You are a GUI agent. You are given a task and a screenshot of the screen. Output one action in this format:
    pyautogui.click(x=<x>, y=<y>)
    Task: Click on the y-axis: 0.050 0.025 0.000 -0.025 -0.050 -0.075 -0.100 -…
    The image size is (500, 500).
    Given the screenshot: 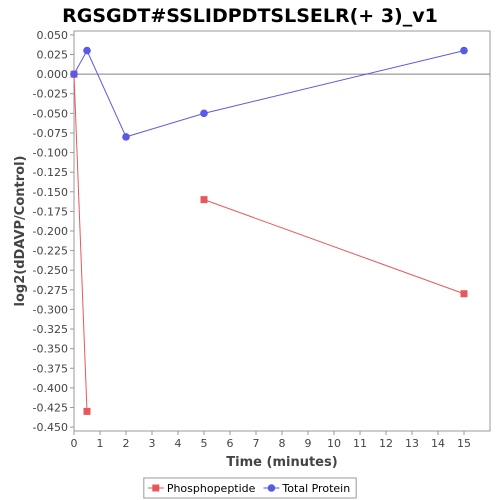 What is the action you would take?
    pyautogui.click(x=53, y=231)
    